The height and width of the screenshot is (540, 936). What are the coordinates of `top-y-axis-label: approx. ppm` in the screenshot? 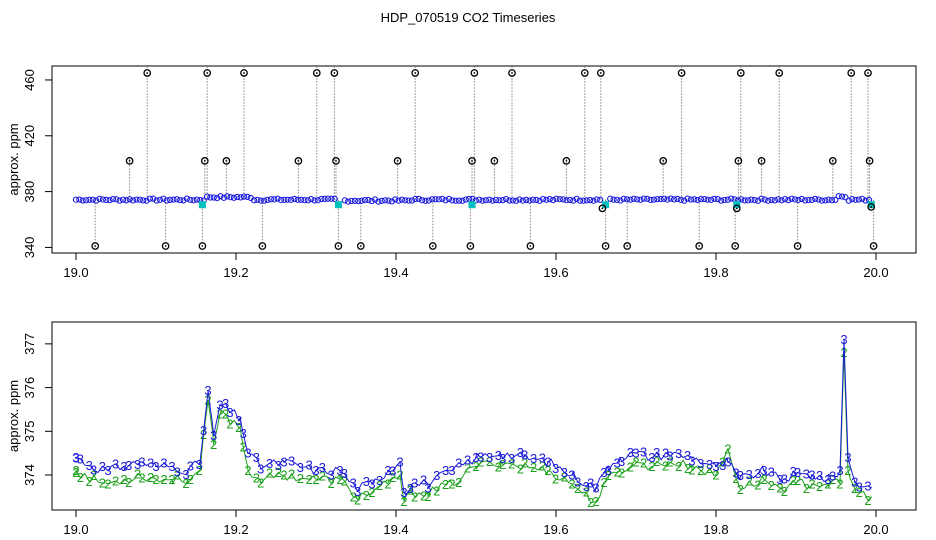 It's located at (13, 159).